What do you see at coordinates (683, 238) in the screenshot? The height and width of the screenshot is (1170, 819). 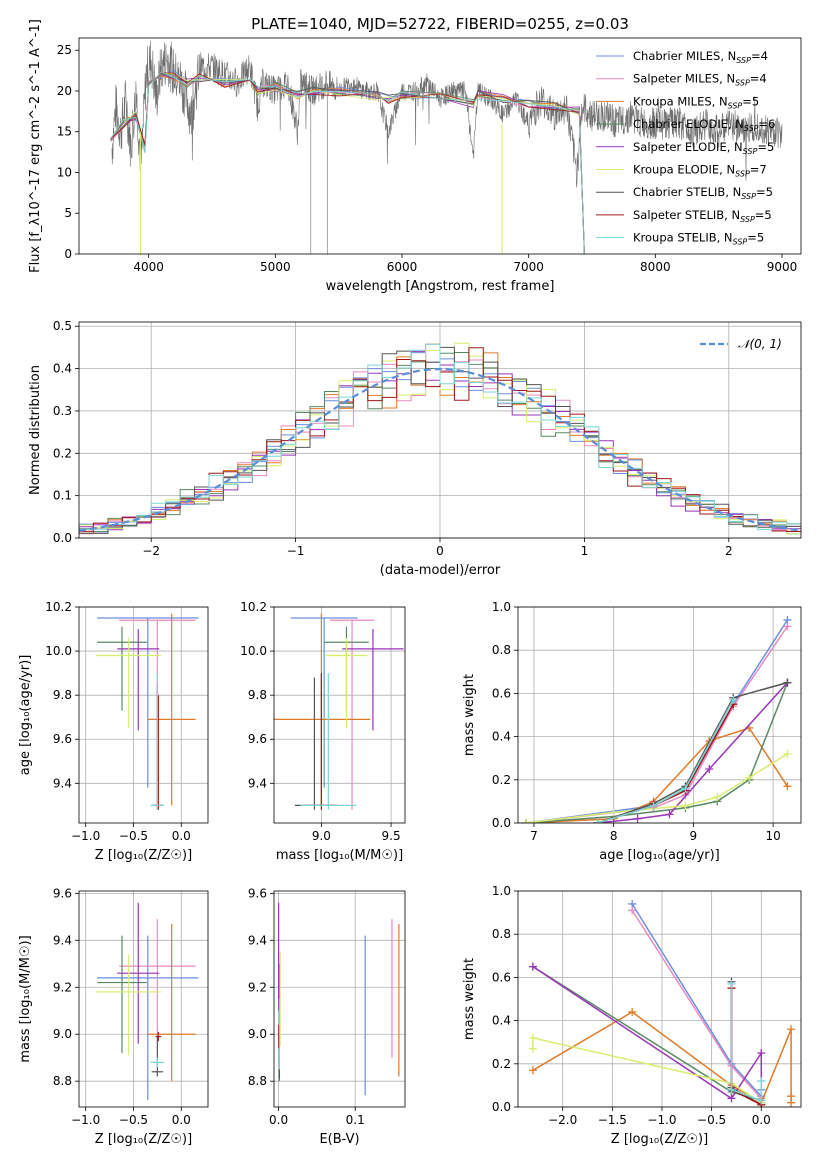 I see `legend-label-text: Kroupa STELIB, N` at bounding box center [683, 238].